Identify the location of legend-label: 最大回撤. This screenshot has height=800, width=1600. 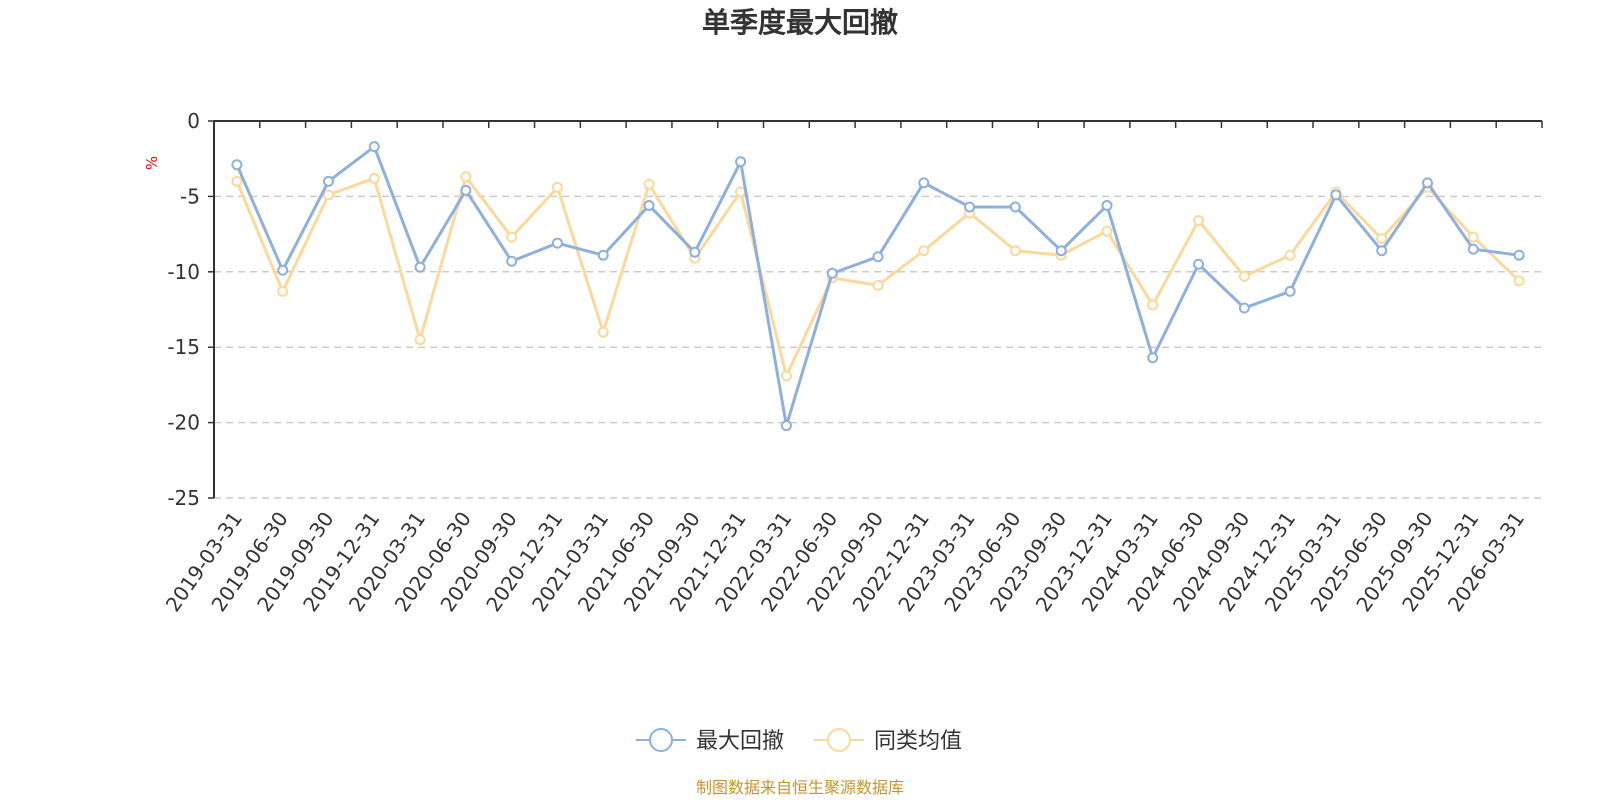
(740, 741).